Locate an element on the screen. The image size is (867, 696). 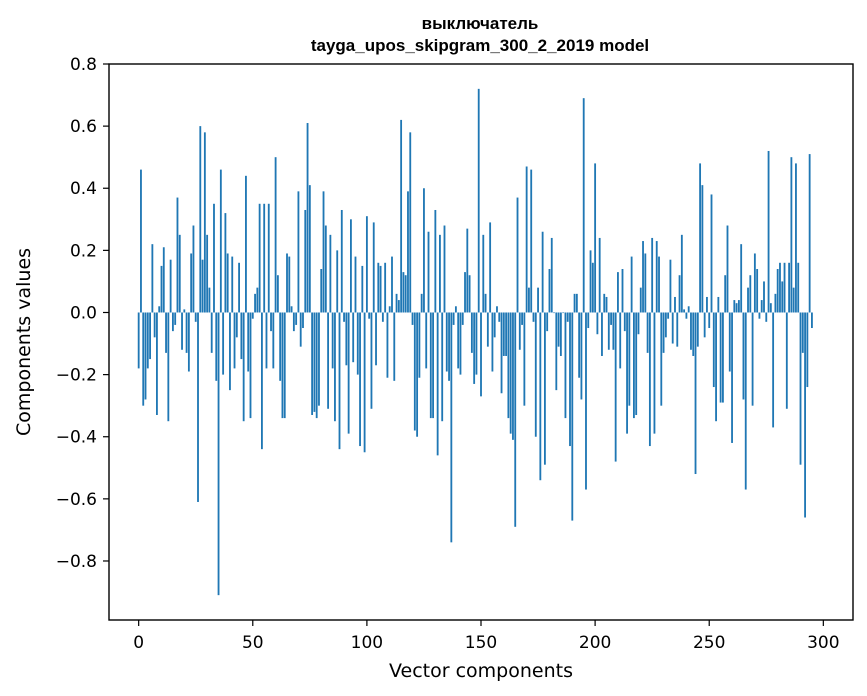
x-tick-label: 150 is located at coordinates (481, 643).